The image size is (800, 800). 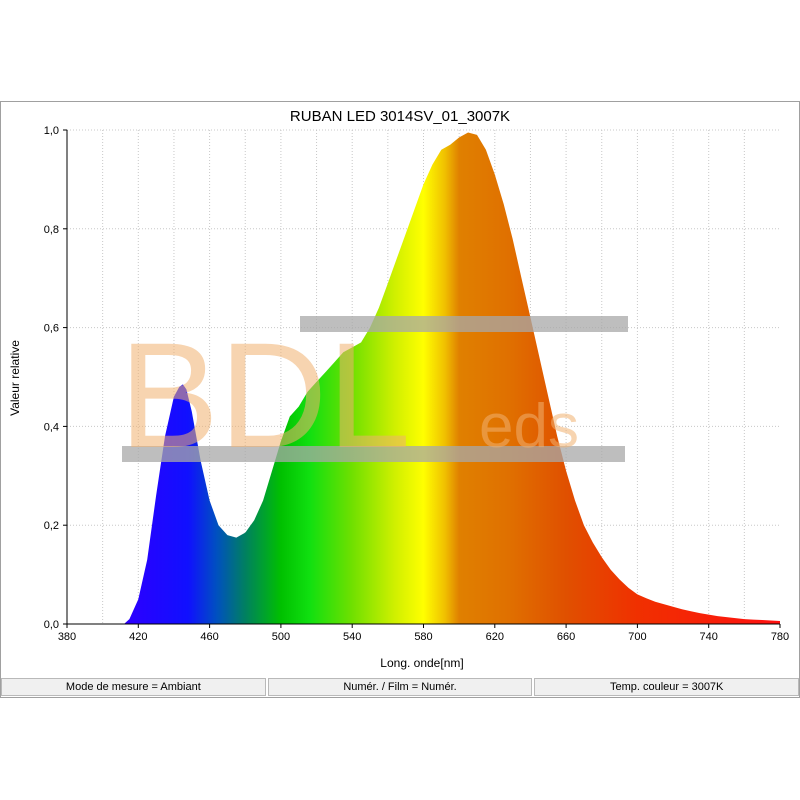 I want to click on status-film: Numér. / Film = Numér., so click(x=400, y=687).